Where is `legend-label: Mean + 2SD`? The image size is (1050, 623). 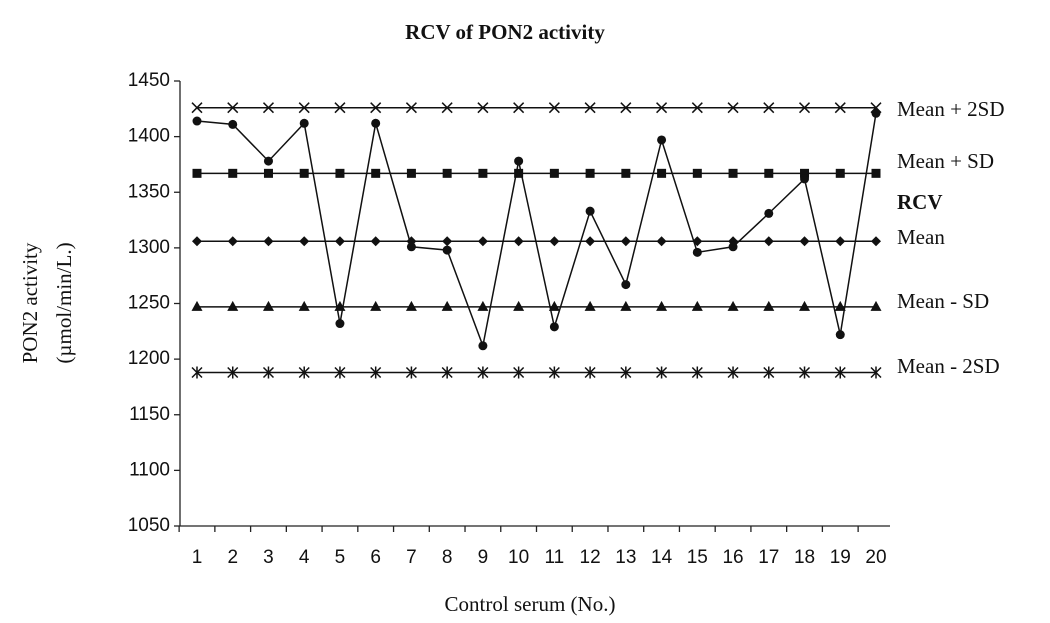
legend-label: Mean + 2SD is located at coordinates (951, 109).